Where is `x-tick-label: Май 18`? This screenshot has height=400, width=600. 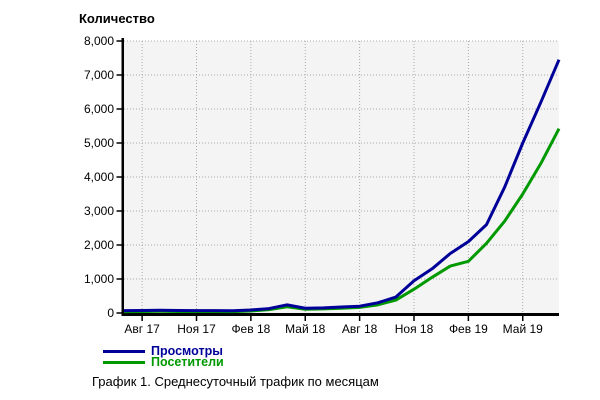 x-tick-label: Май 18 is located at coordinates (305, 329).